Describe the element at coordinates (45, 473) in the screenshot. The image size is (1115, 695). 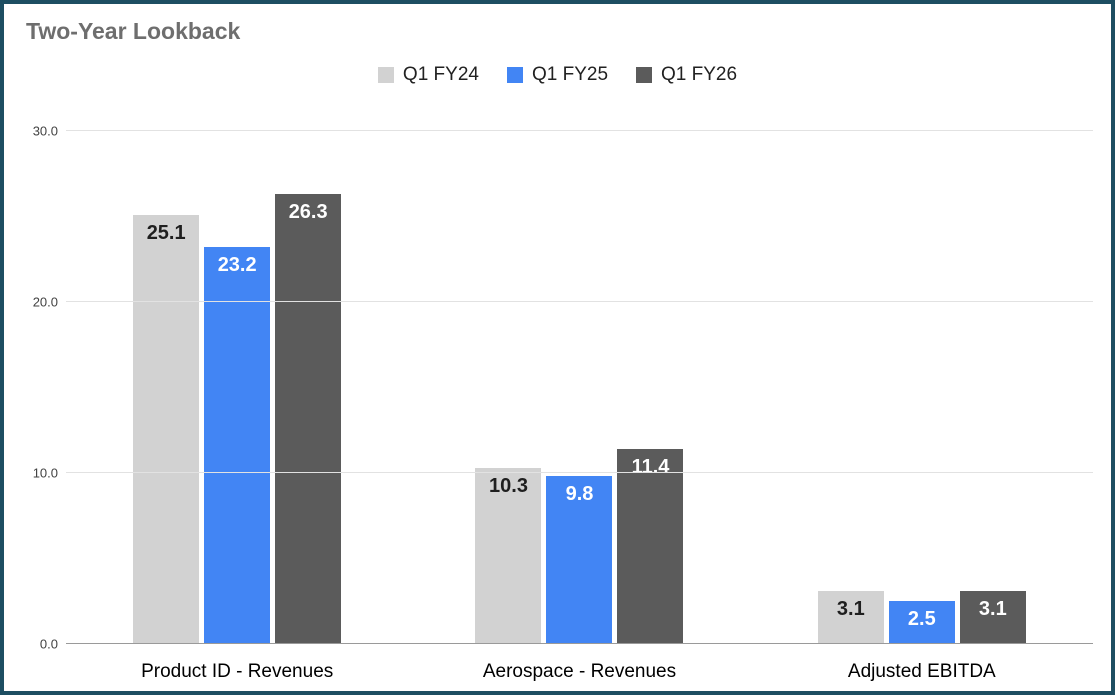
I see `y-tick-label: 10.0` at that location.